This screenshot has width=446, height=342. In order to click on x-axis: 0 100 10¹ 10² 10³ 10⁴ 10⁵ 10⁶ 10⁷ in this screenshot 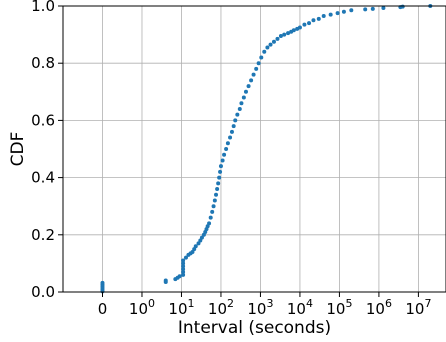, I will do `click(264, 305)`.